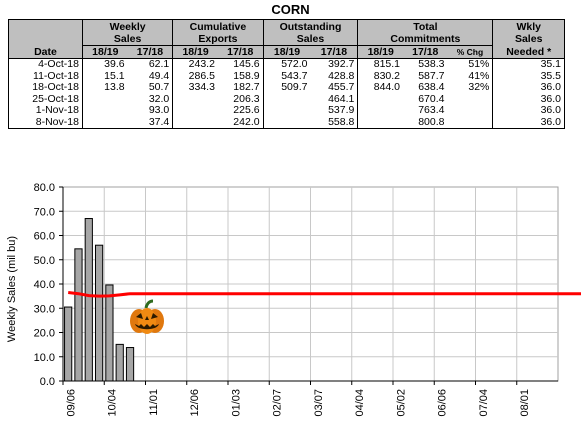 Image resolution: width=581 pixels, height=428 pixels. I want to click on y-tick-label: 50.0, so click(44, 261).